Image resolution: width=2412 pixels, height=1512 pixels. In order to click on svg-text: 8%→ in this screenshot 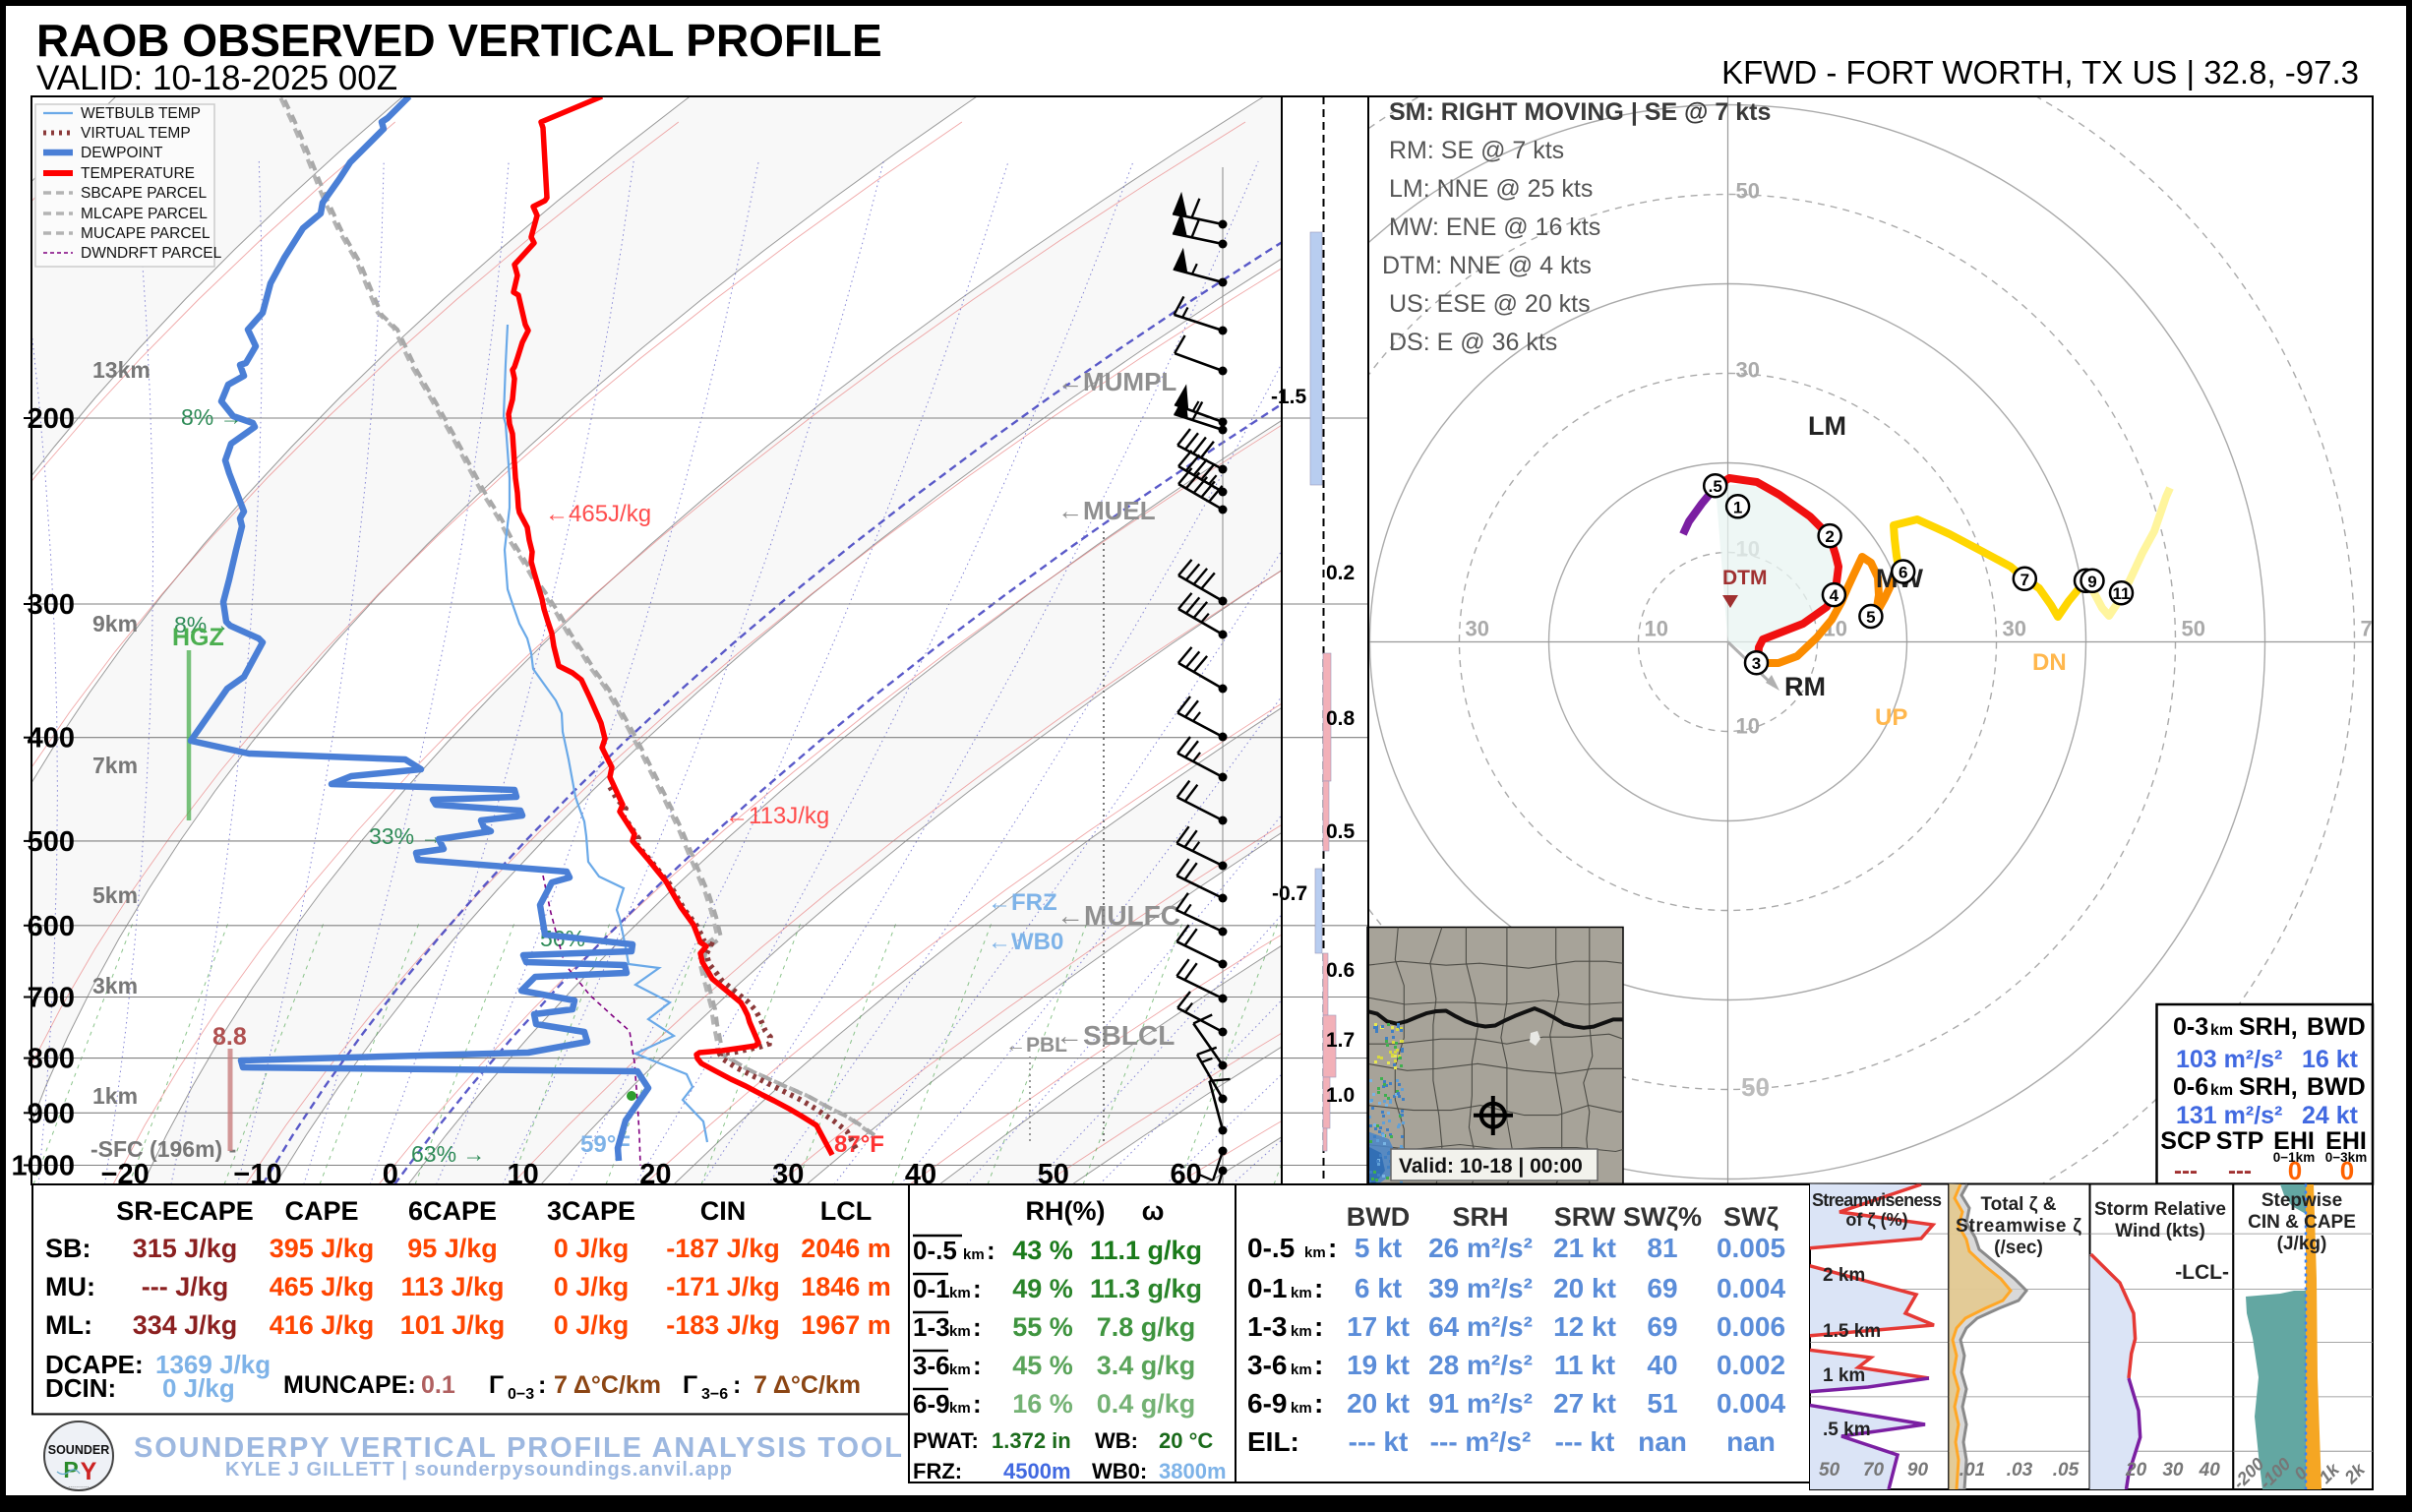, I will do `click(201, 625)`.